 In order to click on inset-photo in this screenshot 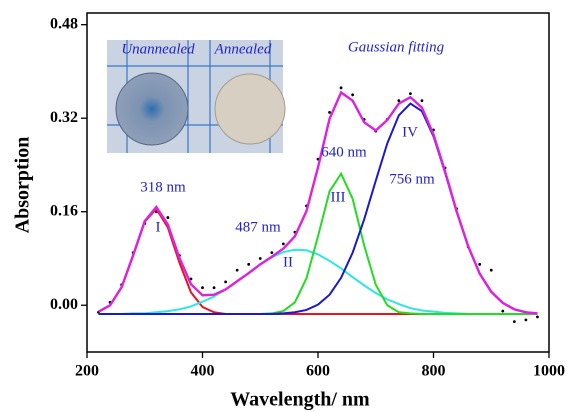, I will do `click(196, 96)`.